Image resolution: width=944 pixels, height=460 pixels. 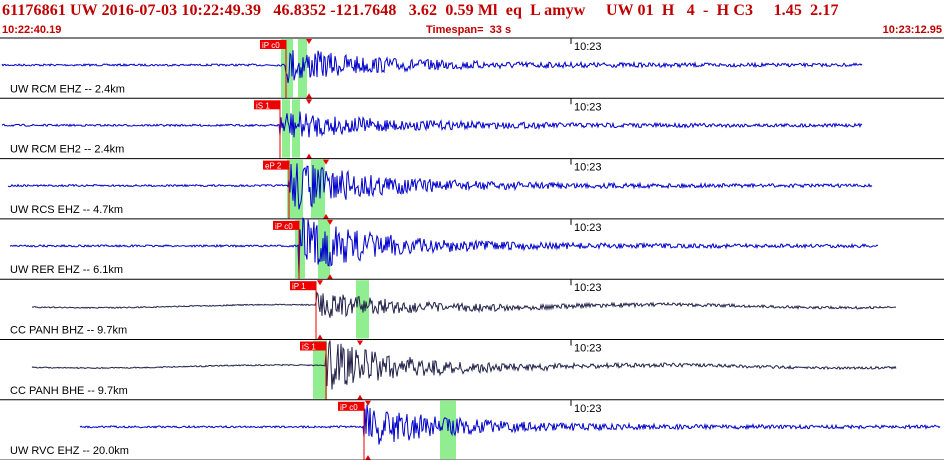 I want to click on station-label: UW RVC EHZ -- 20.0km, so click(x=69, y=451).